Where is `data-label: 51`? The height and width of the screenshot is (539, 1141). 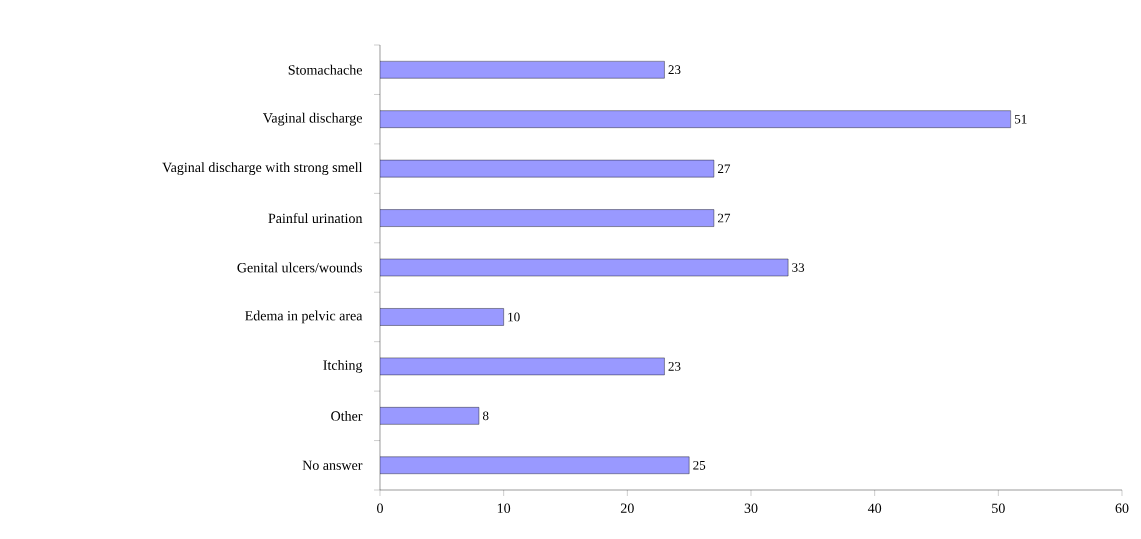 data-label: 51 is located at coordinates (1020, 119).